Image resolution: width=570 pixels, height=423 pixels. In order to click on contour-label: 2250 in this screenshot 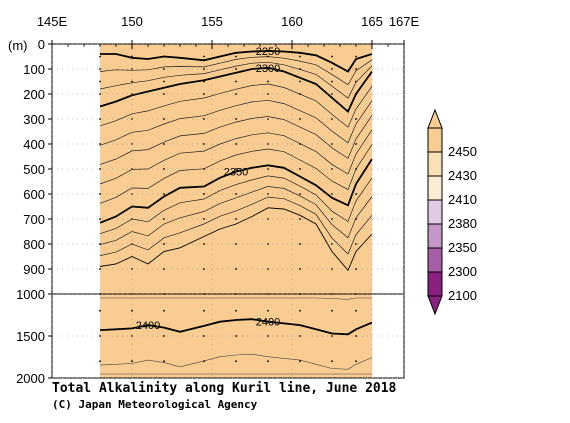, I will do `click(268, 52)`.